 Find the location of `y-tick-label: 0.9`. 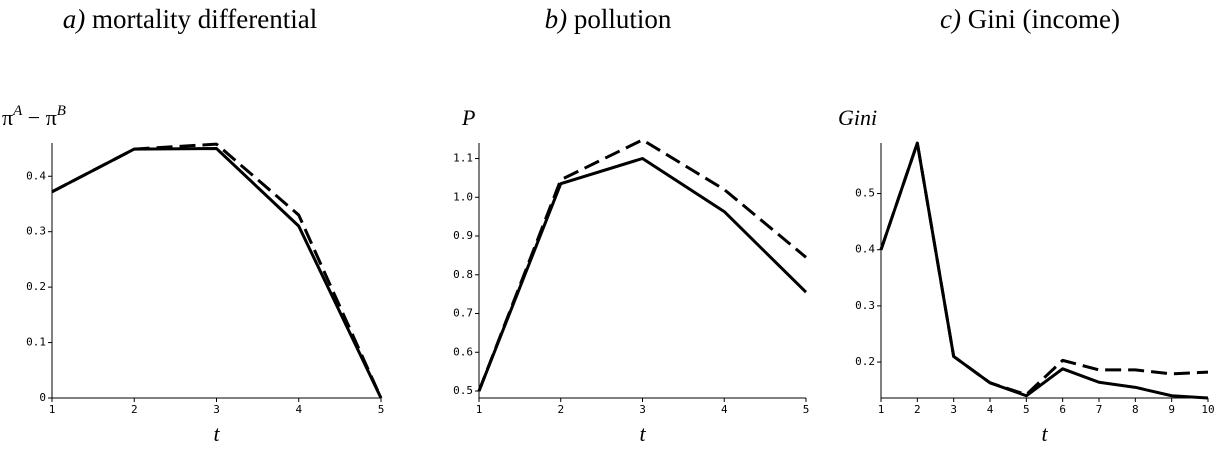

y-tick-label: 0.9 is located at coordinates (463, 235).